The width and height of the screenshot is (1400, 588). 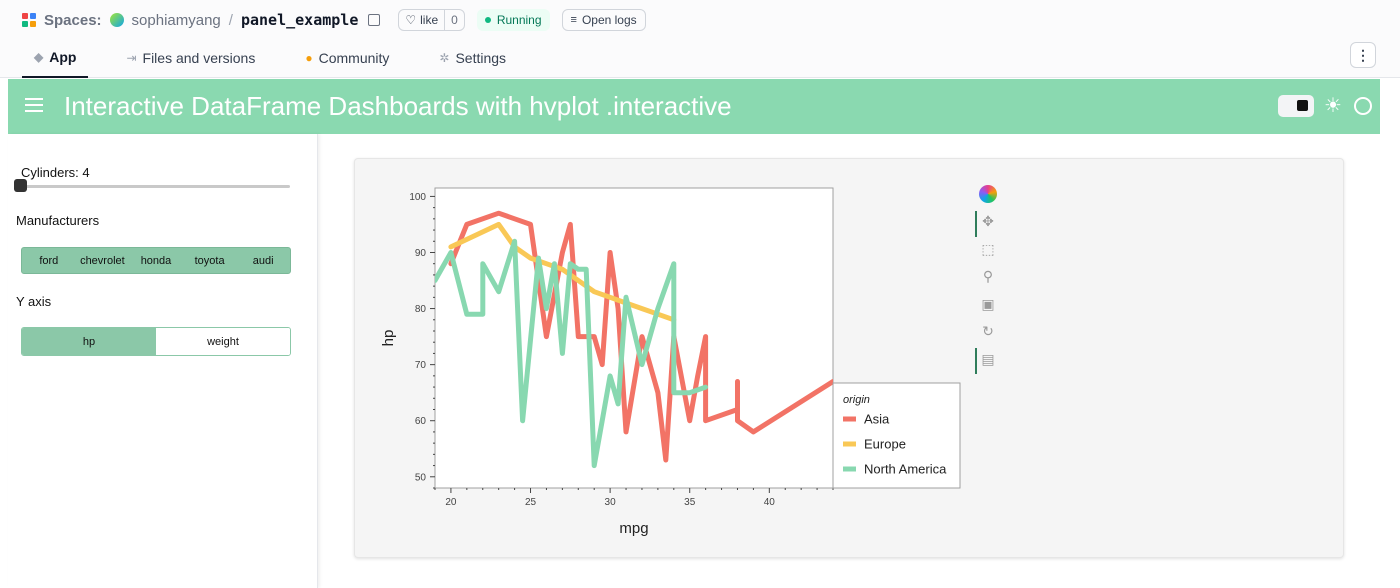 What do you see at coordinates (417, 197) in the screenshot?
I see `y-tick-label: 100` at bounding box center [417, 197].